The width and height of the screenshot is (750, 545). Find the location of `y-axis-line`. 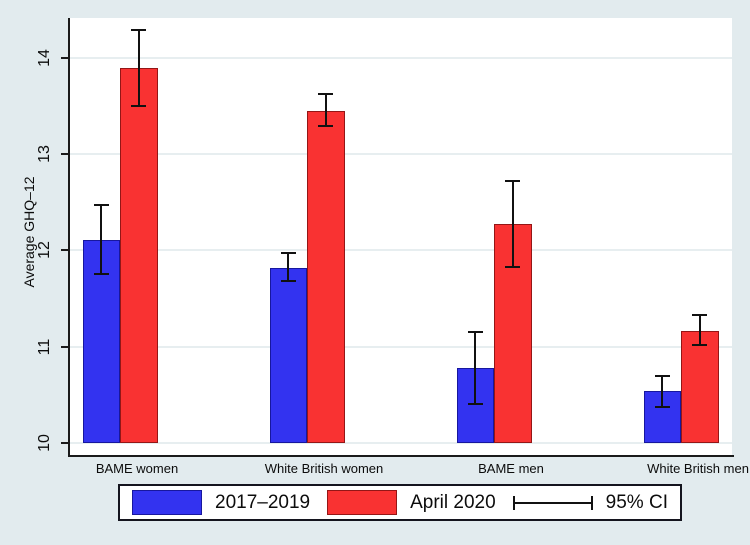

y-axis-line is located at coordinates (69, 237).